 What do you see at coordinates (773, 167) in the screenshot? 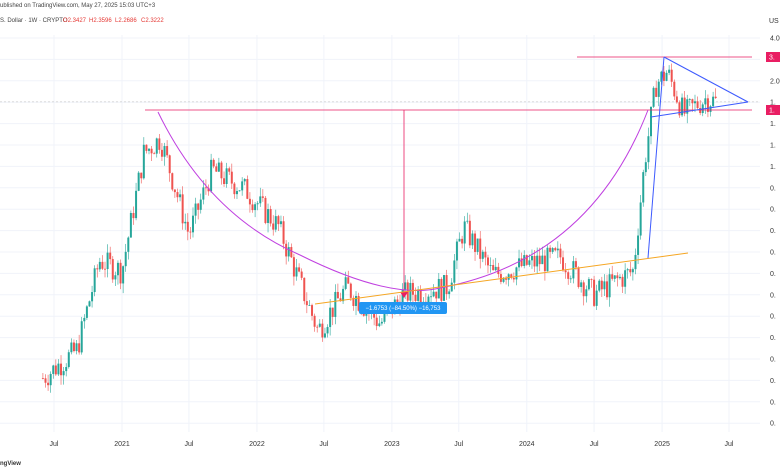
I see `y-tick-label: 1.` at bounding box center [773, 167].